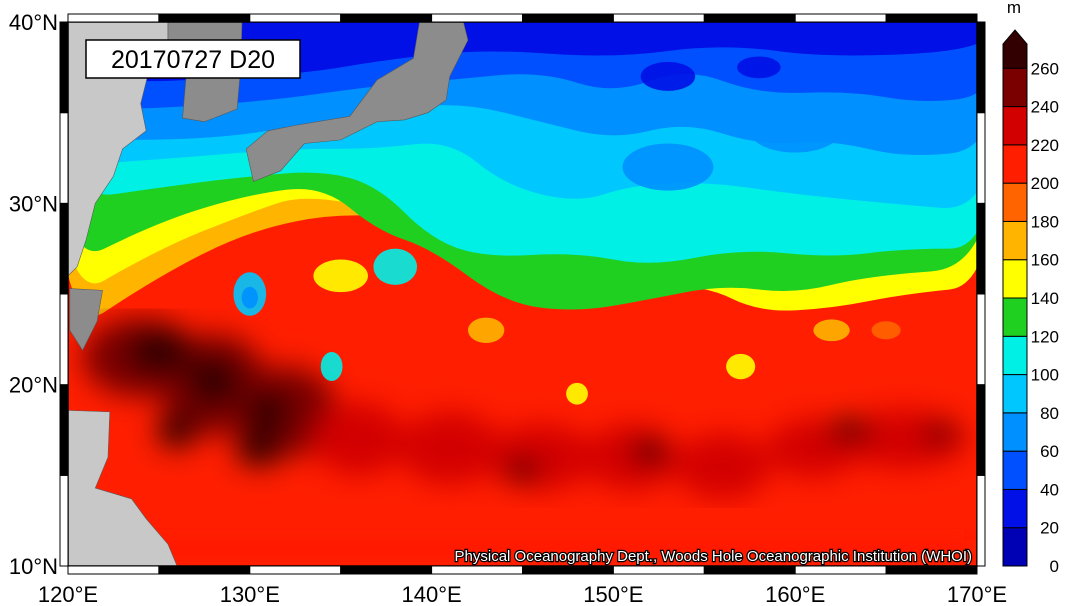 The image size is (1072, 606). Describe the element at coordinates (1045, 183) in the screenshot. I see `colorbar-label: 200` at that location.